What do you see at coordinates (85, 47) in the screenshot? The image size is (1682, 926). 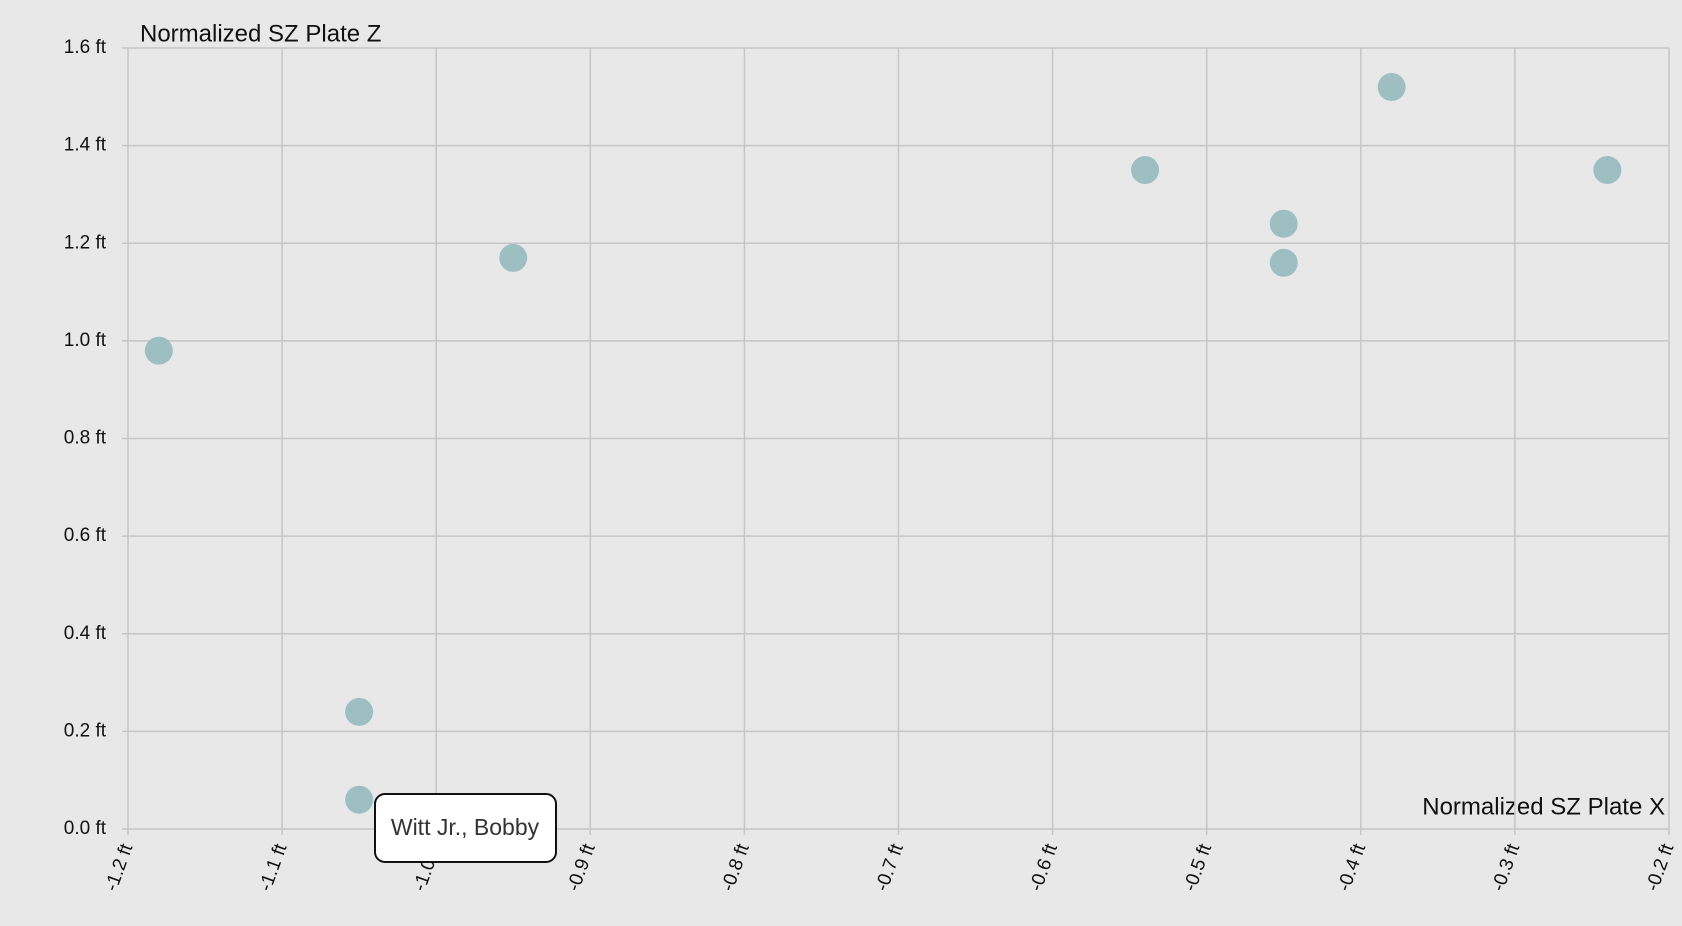 I see `y-tick-label: 1.6 ft` at bounding box center [85, 47].